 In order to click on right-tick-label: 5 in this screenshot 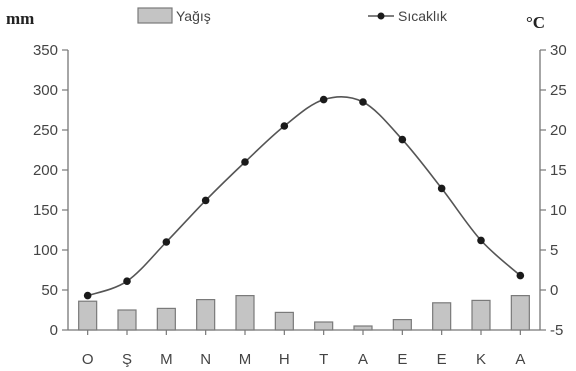, I will do `click(554, 250)`.